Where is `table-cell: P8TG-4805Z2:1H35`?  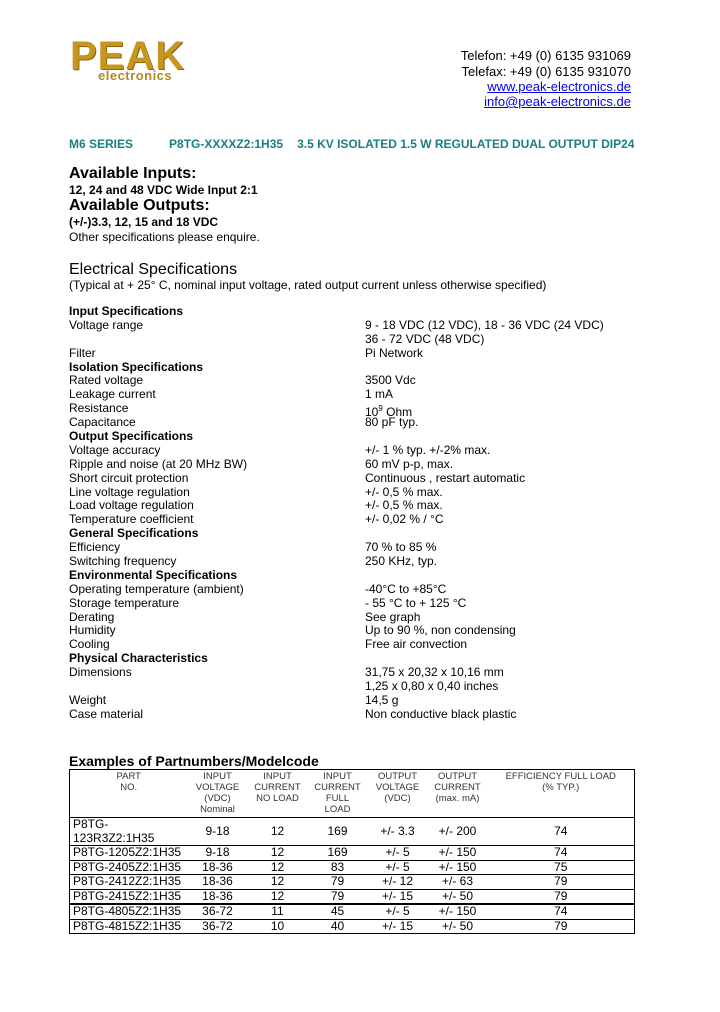 table-cell: P8TG-4805Z2:1H35 is located at coordinates (128, 911).